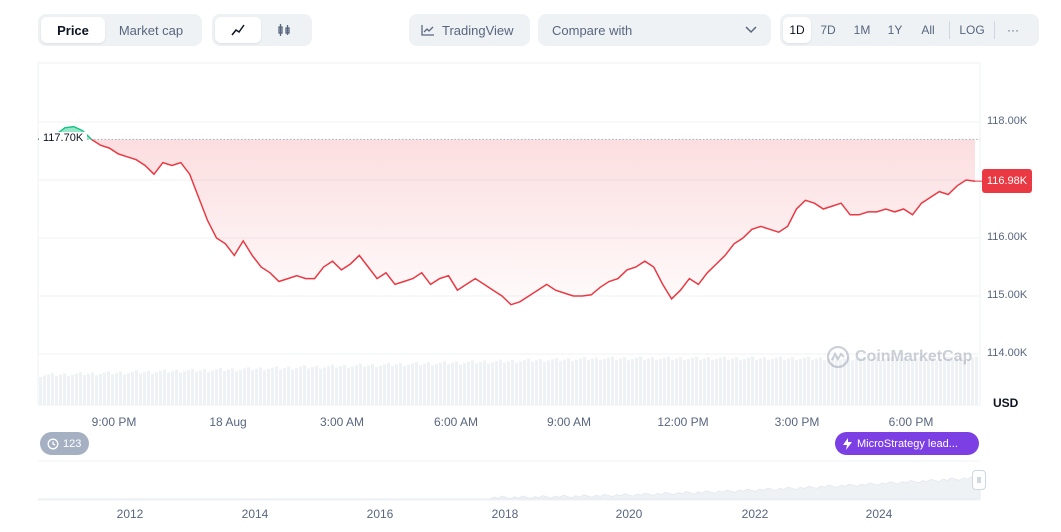  I want to click on more-options-button: ···, so click(1013, 30).